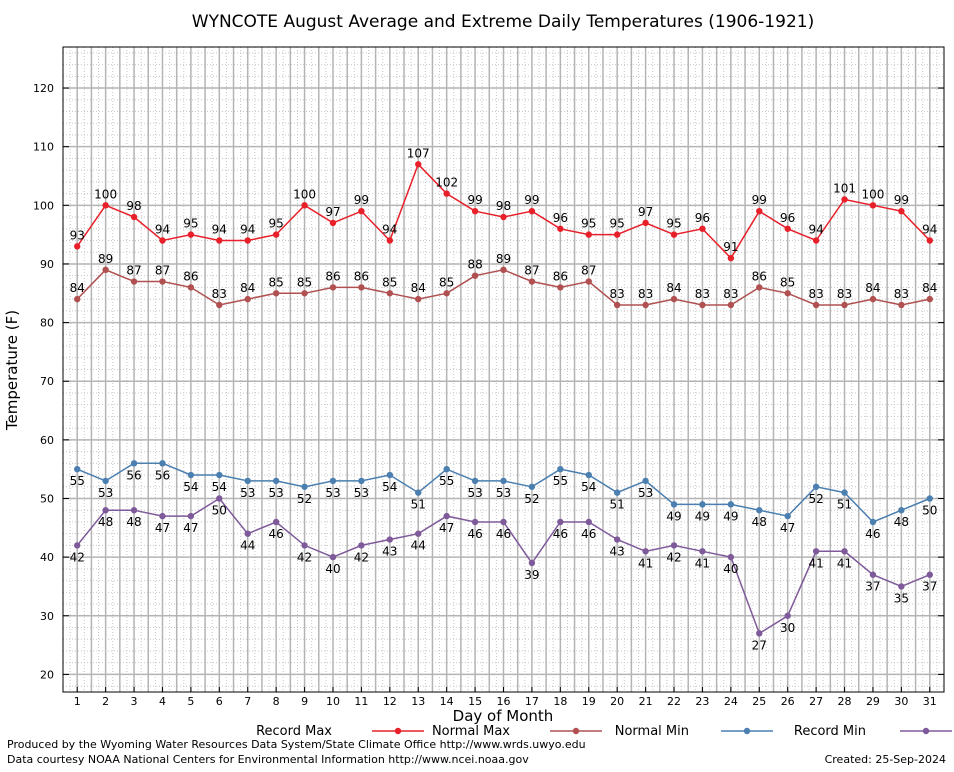 The image size is (954, 772). Describe the element at coordinates (901, 598) in the screenshot. I see `data-label-record-min: 35` at that location.